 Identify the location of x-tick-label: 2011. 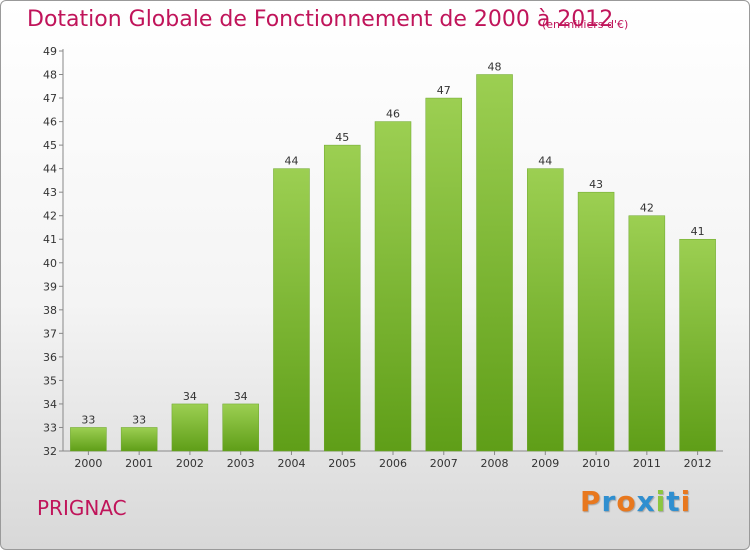
(647, 463).